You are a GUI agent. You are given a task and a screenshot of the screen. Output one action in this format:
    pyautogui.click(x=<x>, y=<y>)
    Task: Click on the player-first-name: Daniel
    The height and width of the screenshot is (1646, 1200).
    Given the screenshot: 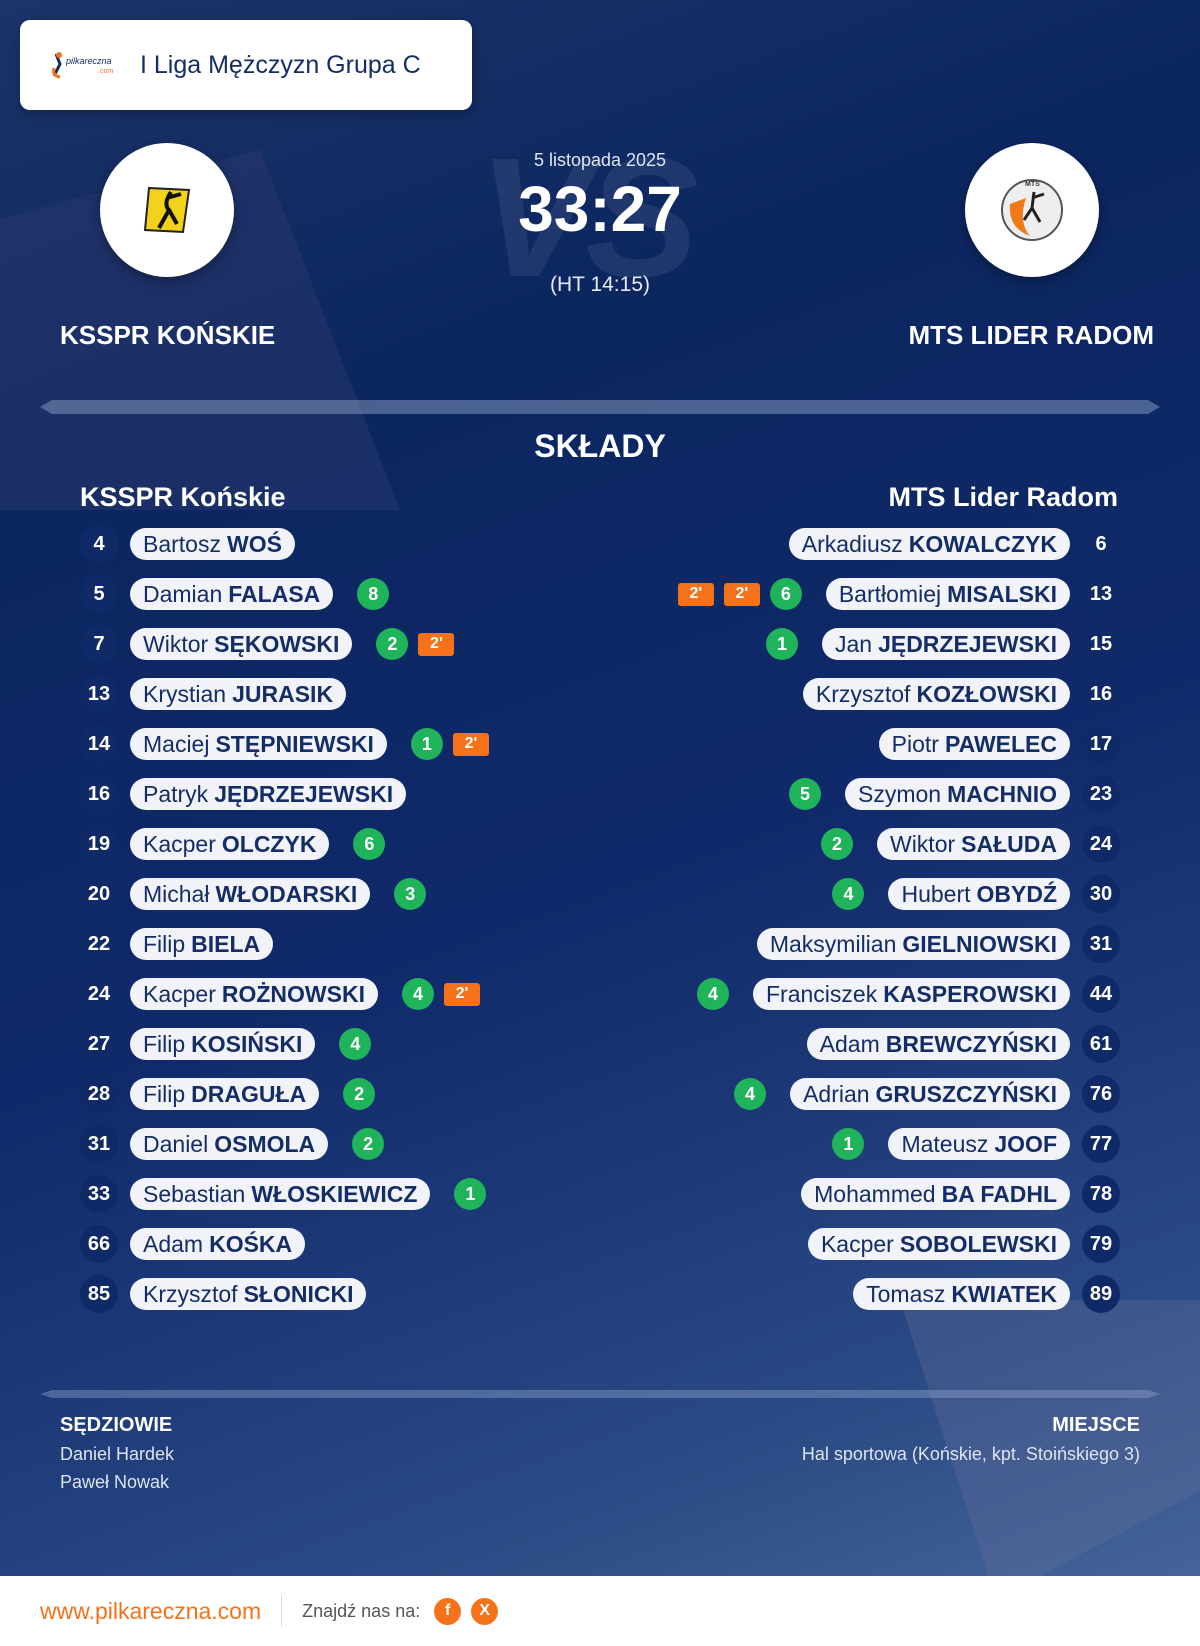 What is the action you would take?
    pyautogui.click(x=176, y=1143)
    